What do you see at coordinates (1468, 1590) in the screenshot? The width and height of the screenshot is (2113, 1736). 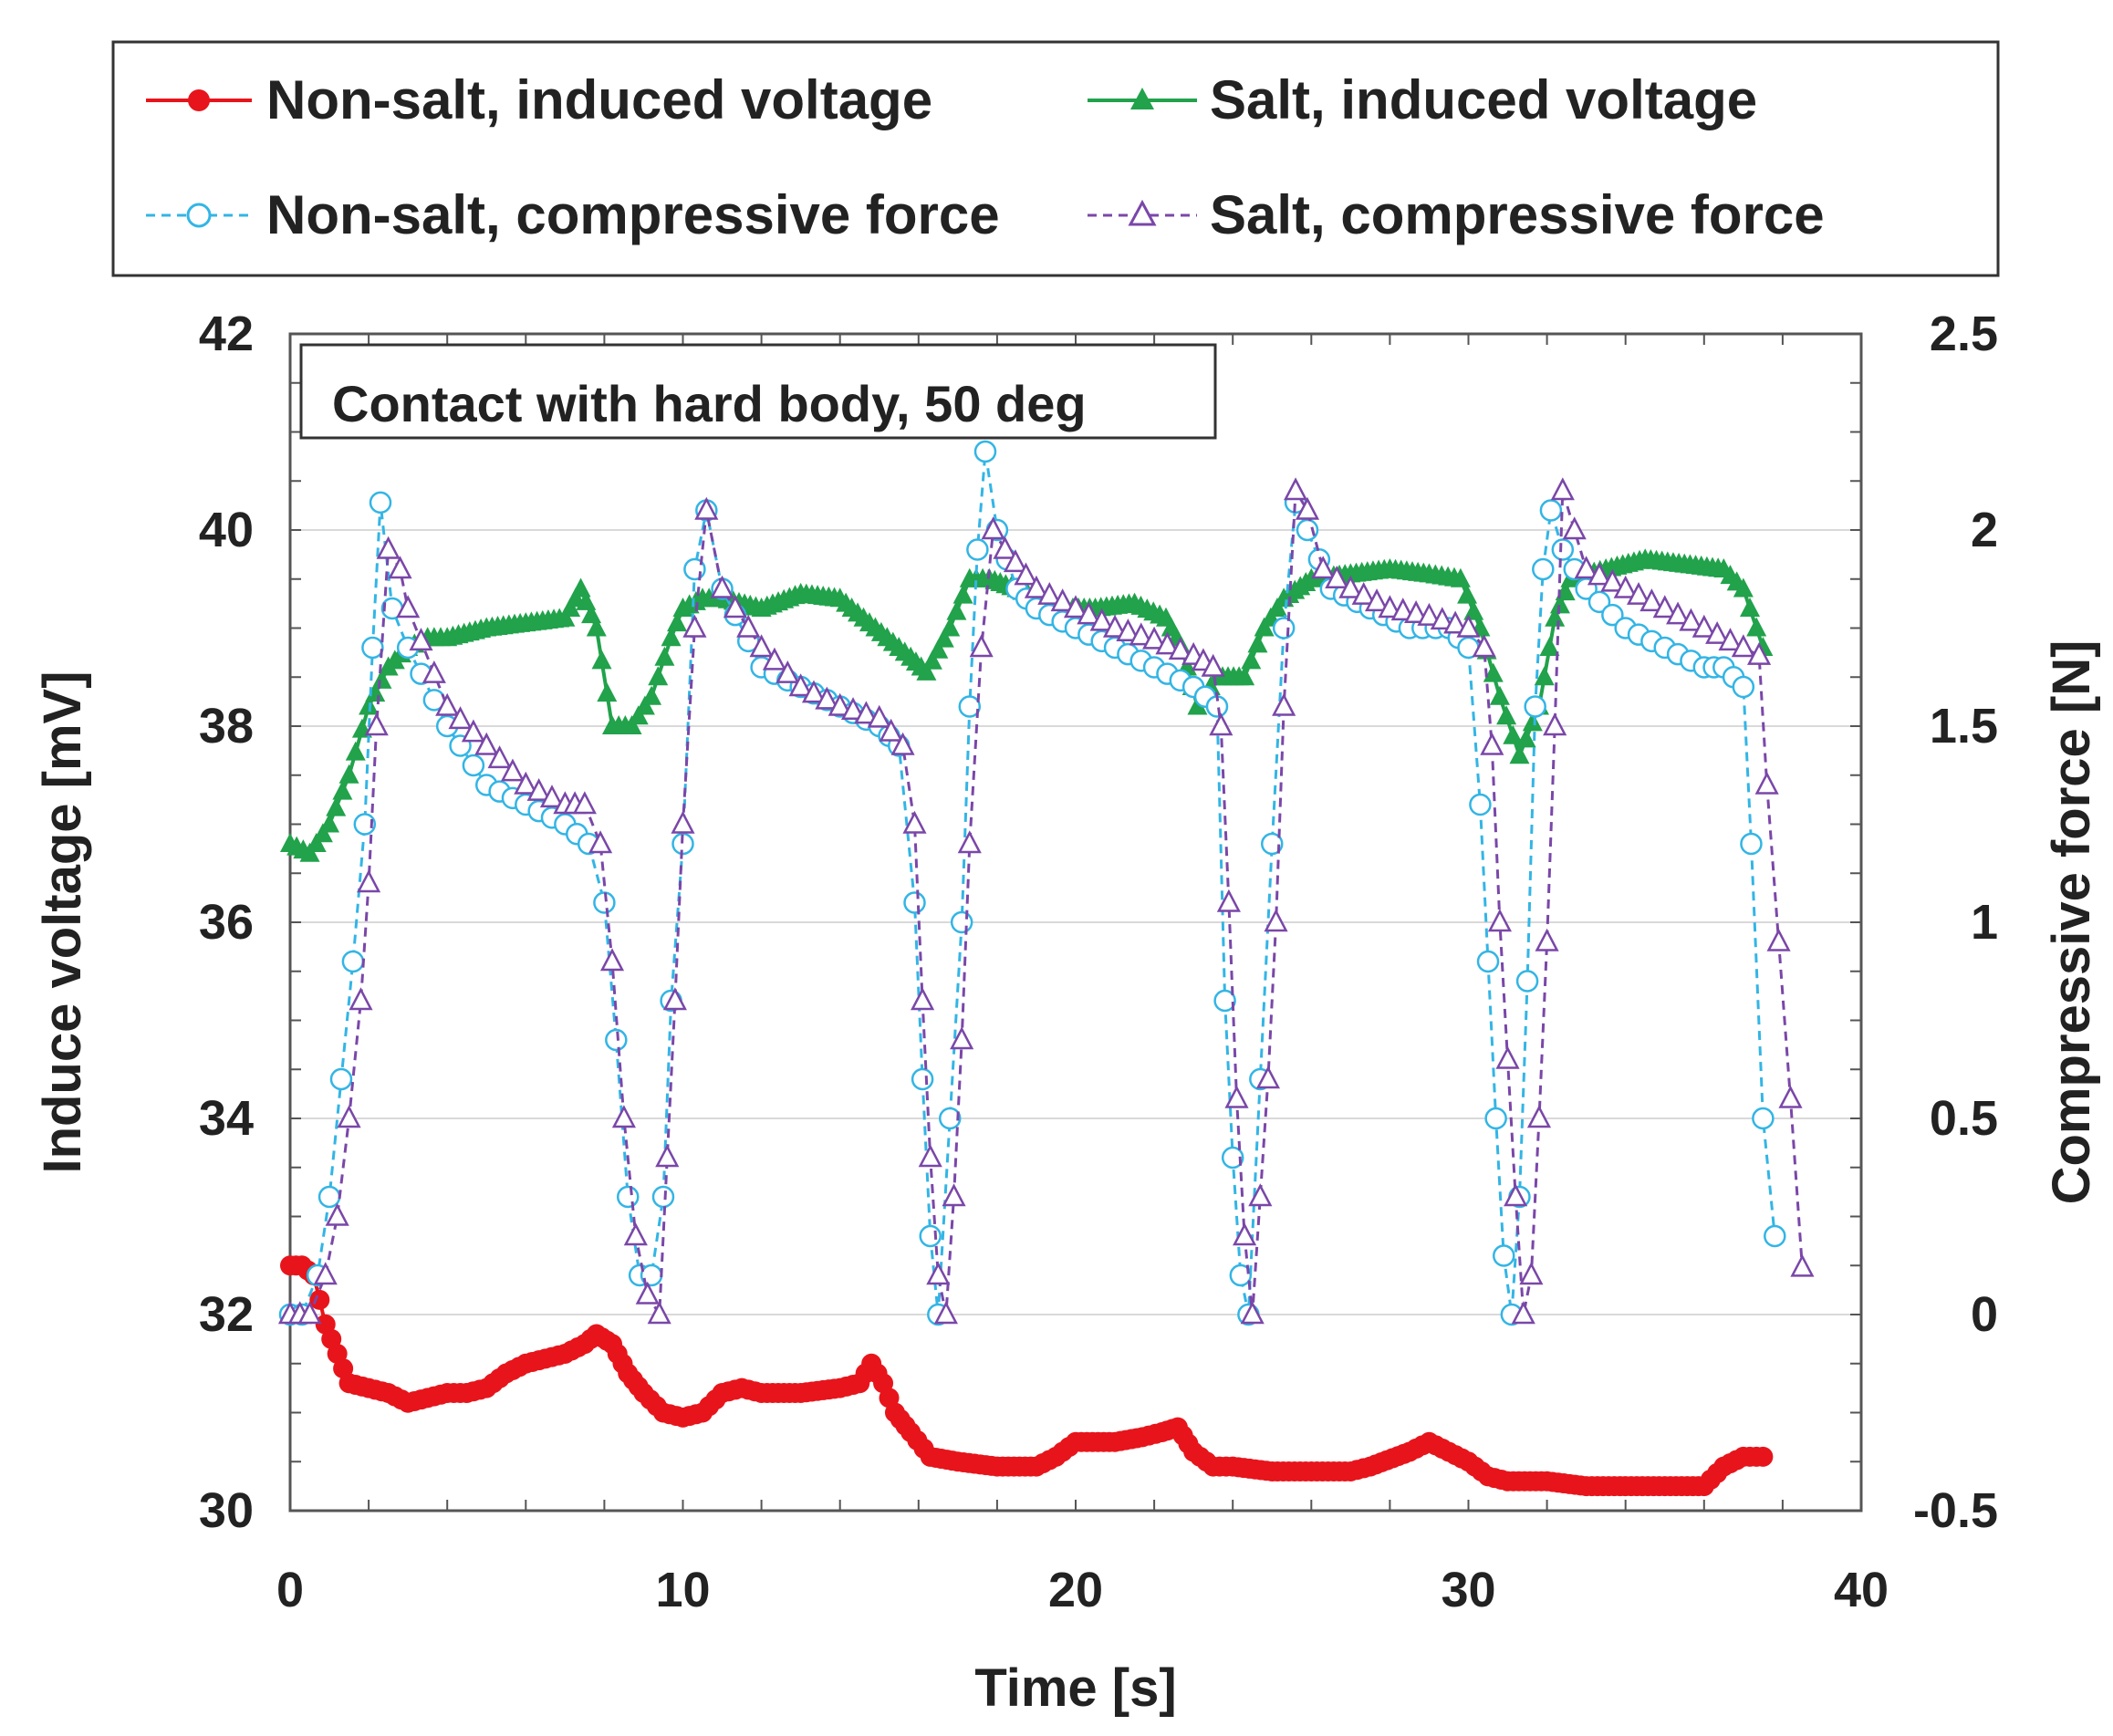 I see `x-tick-label: 30` at bounding box center [1468, 1590].